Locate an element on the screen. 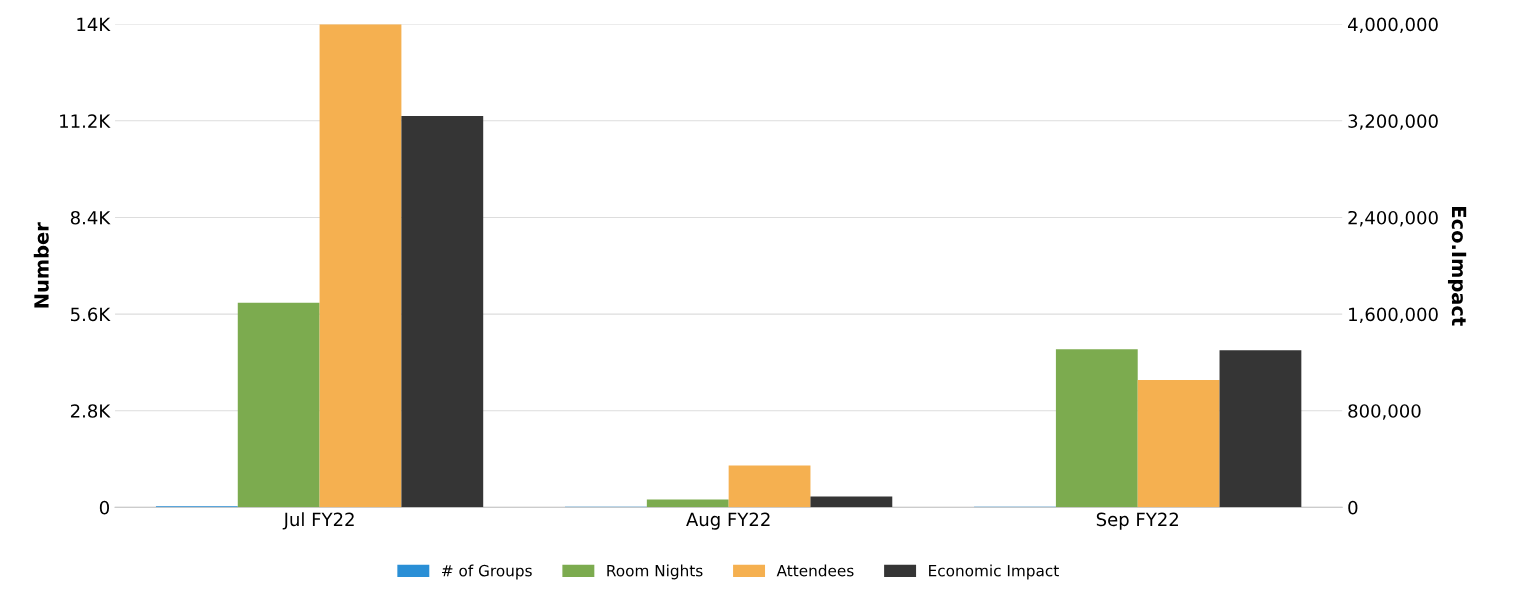 The height and width of the screenshot is (604, 1534). legend-label: Room Nights is located at coordinates (655, 572).